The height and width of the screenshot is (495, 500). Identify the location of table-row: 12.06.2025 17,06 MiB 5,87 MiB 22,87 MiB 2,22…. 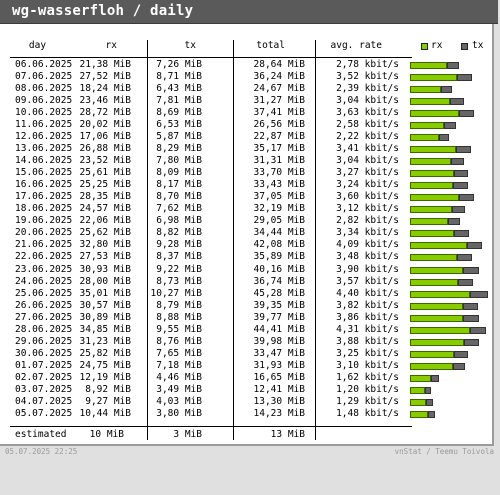
(247, 137).